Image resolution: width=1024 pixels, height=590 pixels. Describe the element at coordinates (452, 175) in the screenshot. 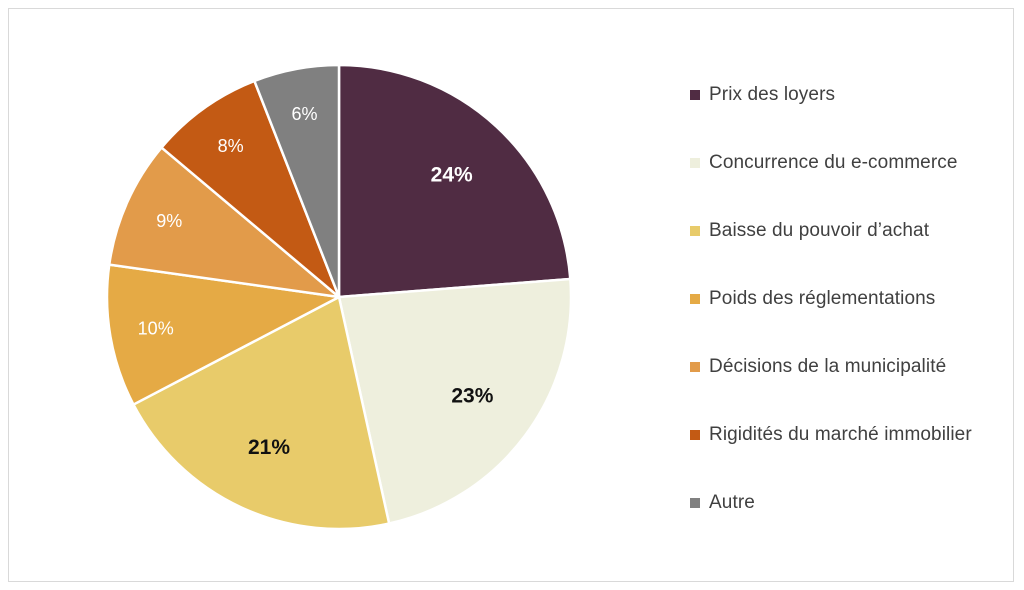

I see `data-label-1: 24%` at that location.